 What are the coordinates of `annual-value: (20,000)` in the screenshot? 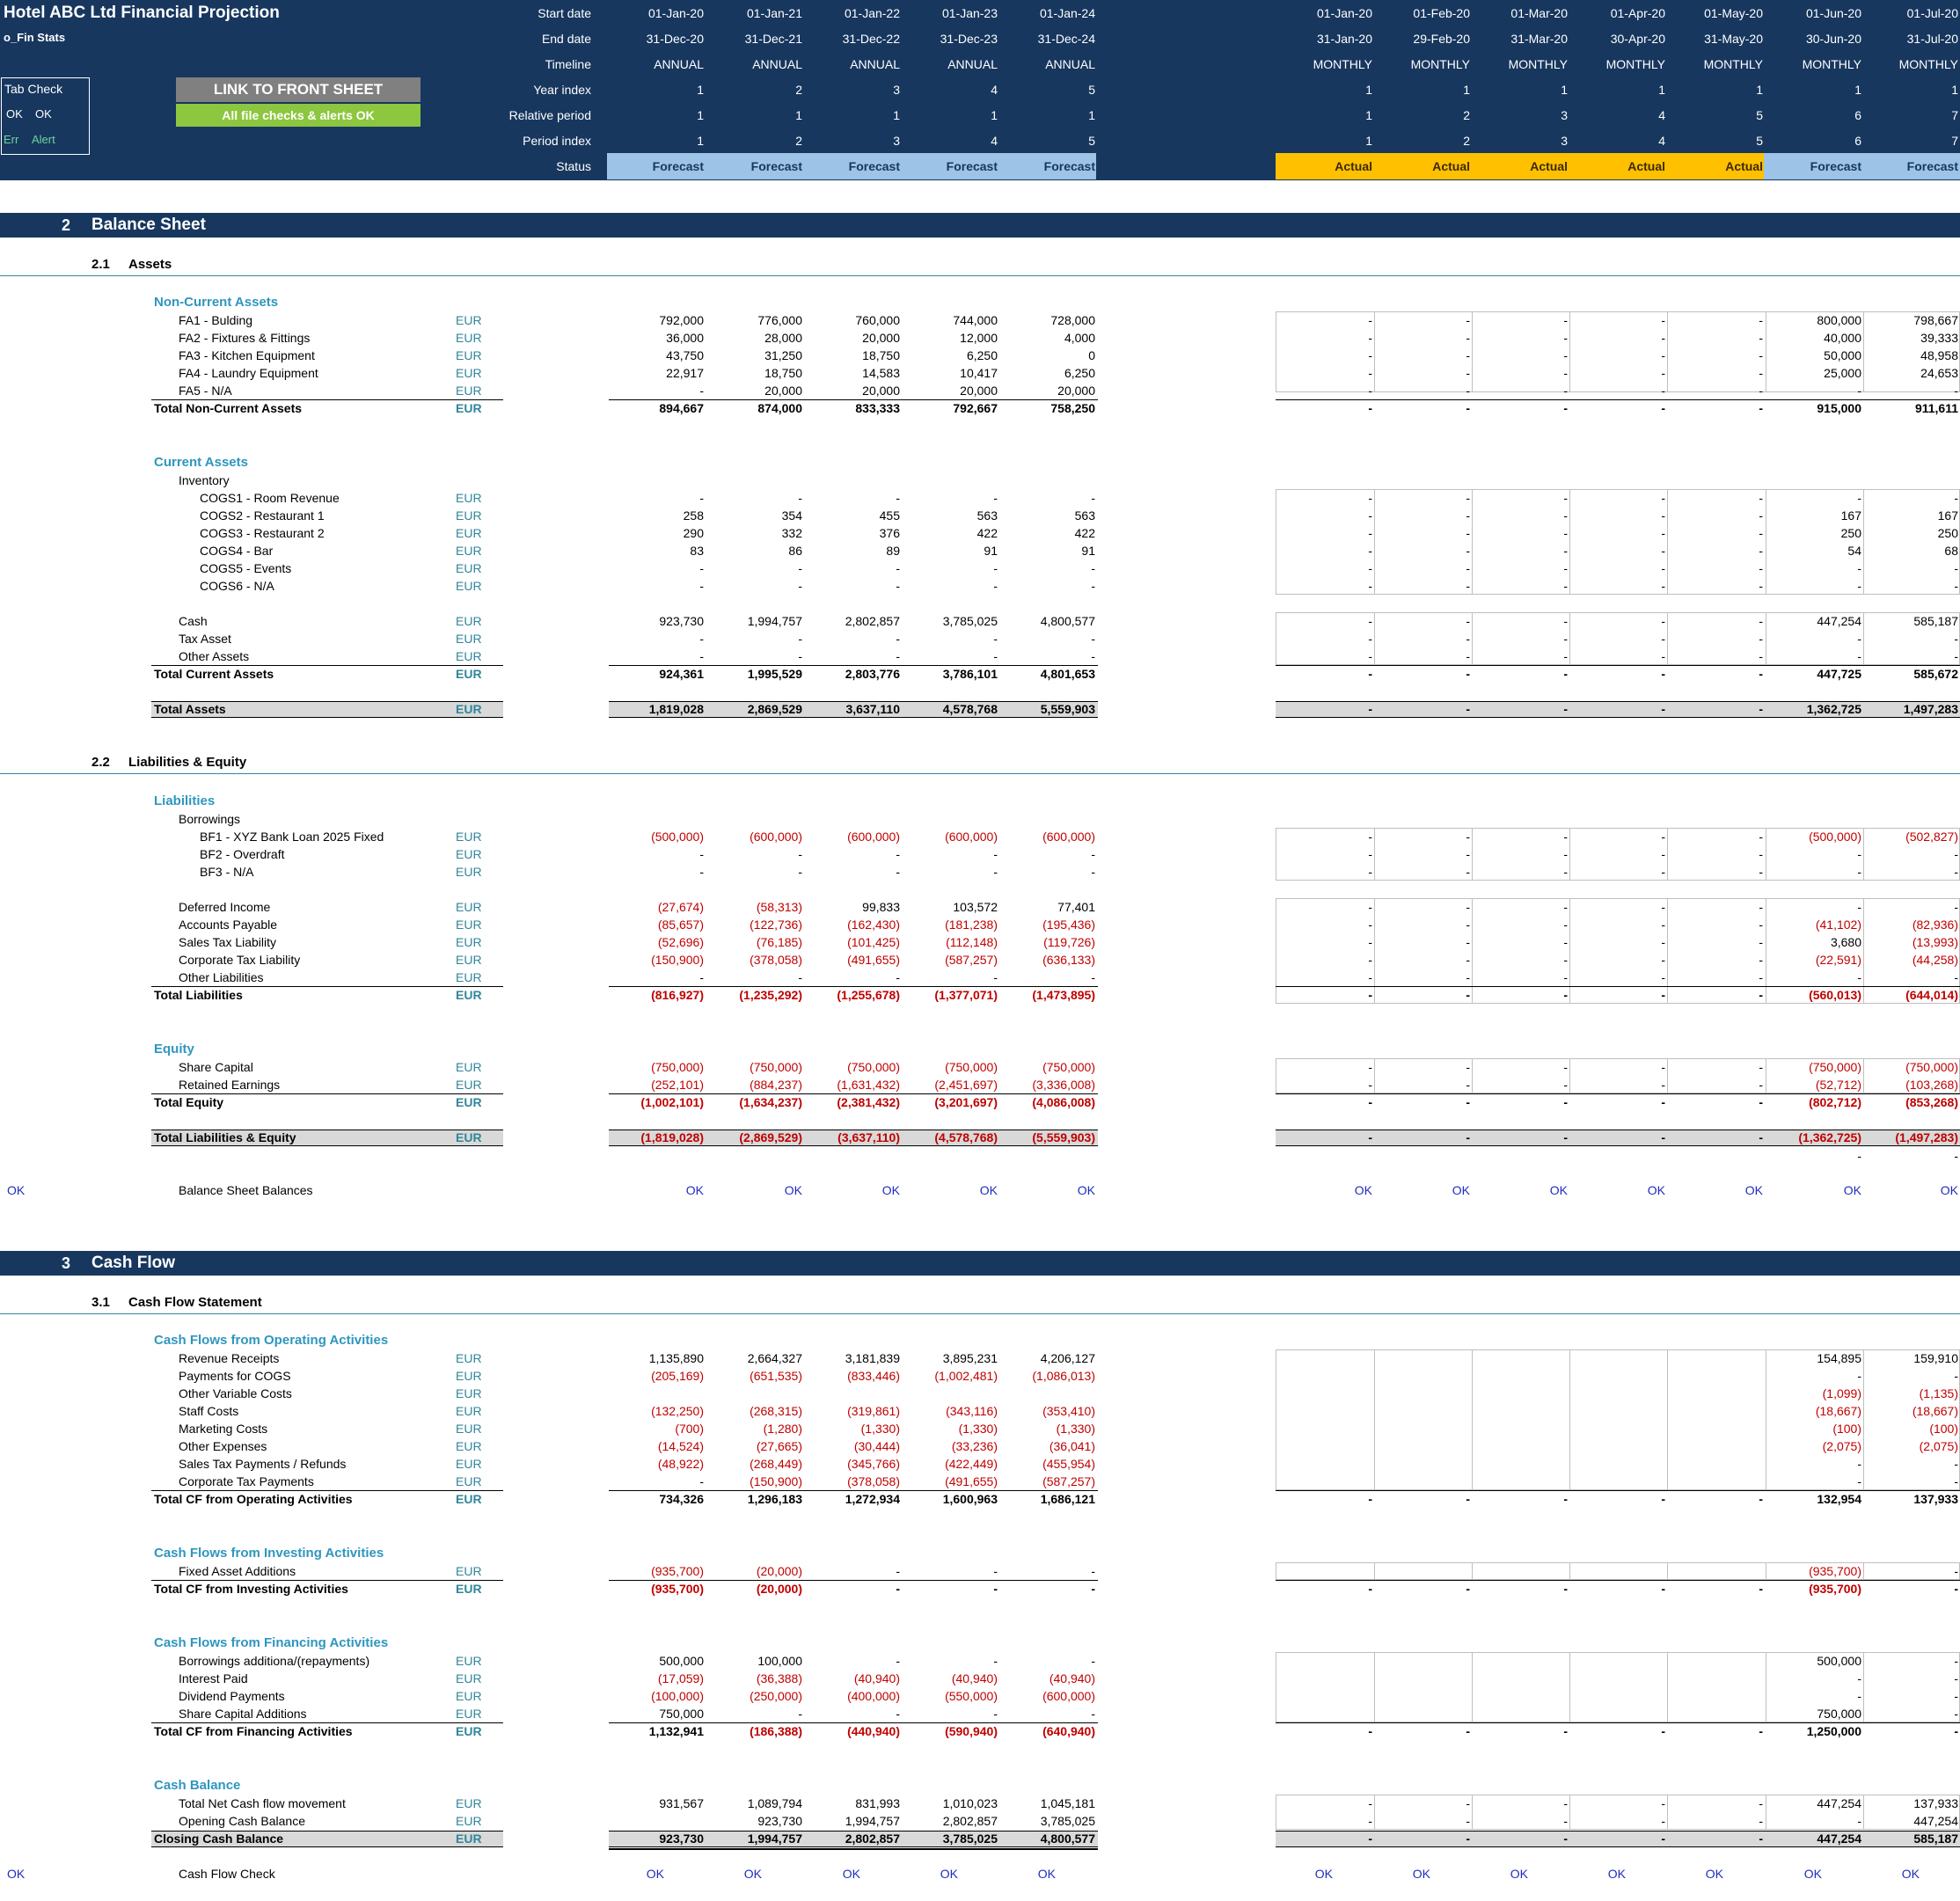 It's located at (779, 1571).